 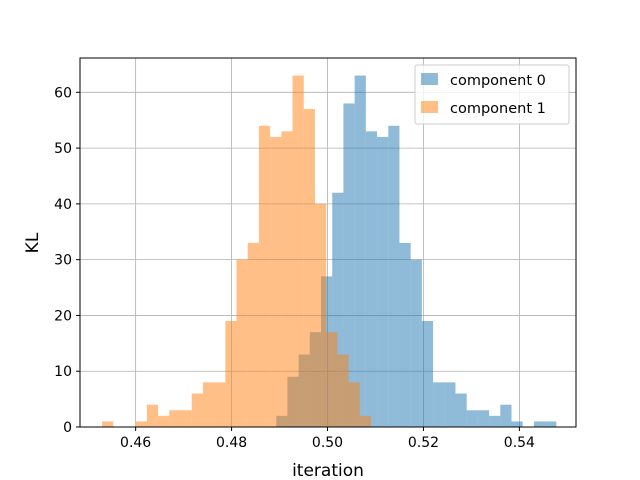 What do you see at coordinates (63, 316) in the screenshot?
I see `y-tick-label-2: 20` at bounding box center [63, 316].